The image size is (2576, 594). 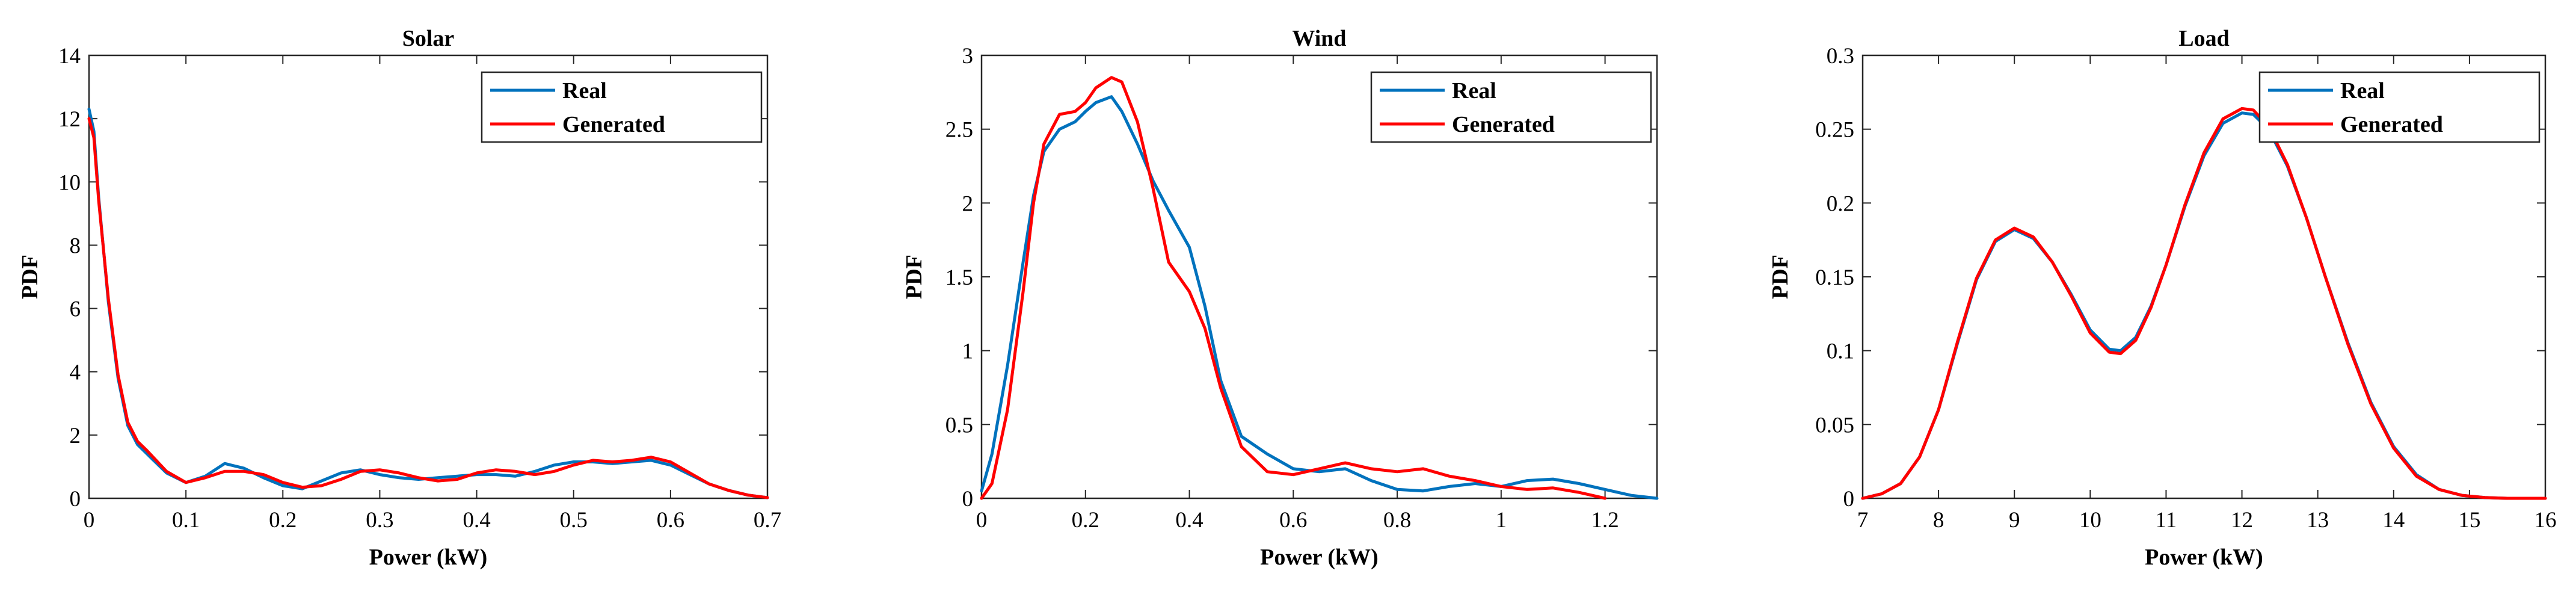 I want to click on y-tick-label: 4, so click(x=75, y=372).